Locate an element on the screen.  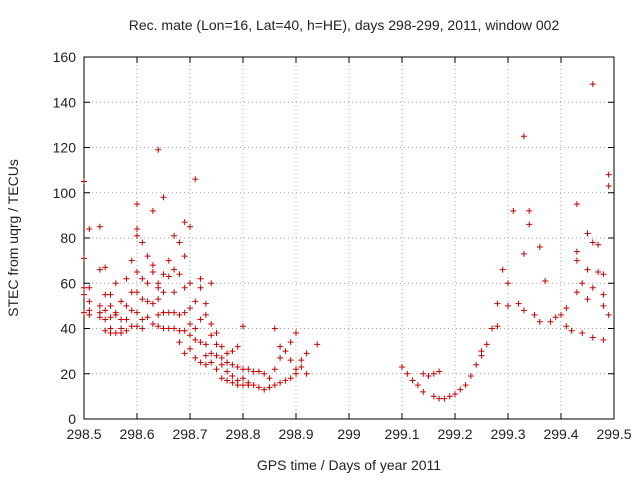
x-tick-label: 298.7 is located at coordinates (189, 434).